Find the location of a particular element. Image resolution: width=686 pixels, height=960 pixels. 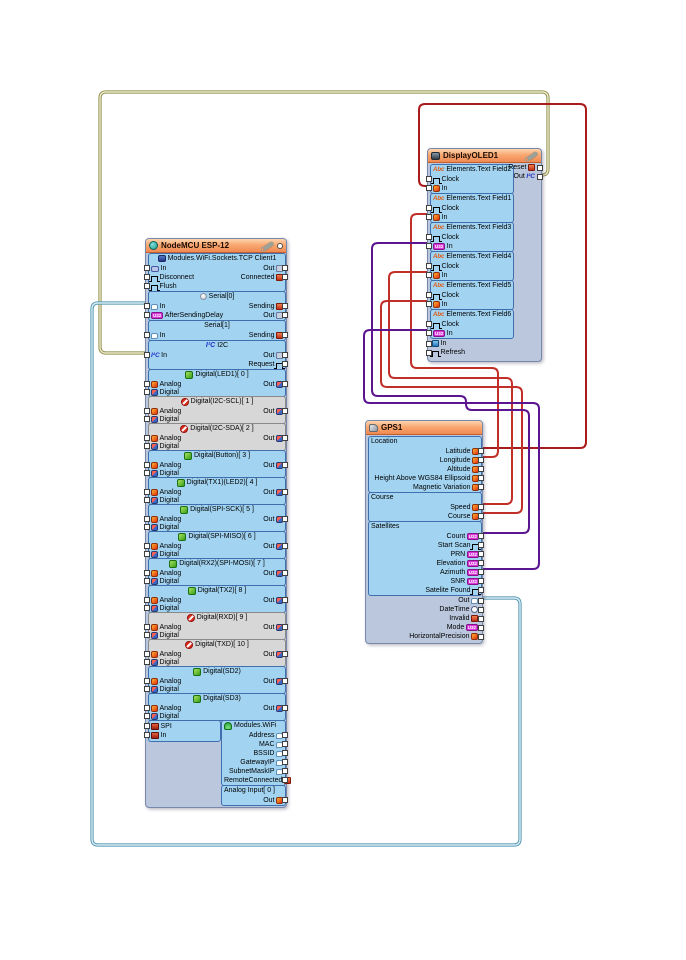

pin-speed: Speed is located at coordinates (464, 507).